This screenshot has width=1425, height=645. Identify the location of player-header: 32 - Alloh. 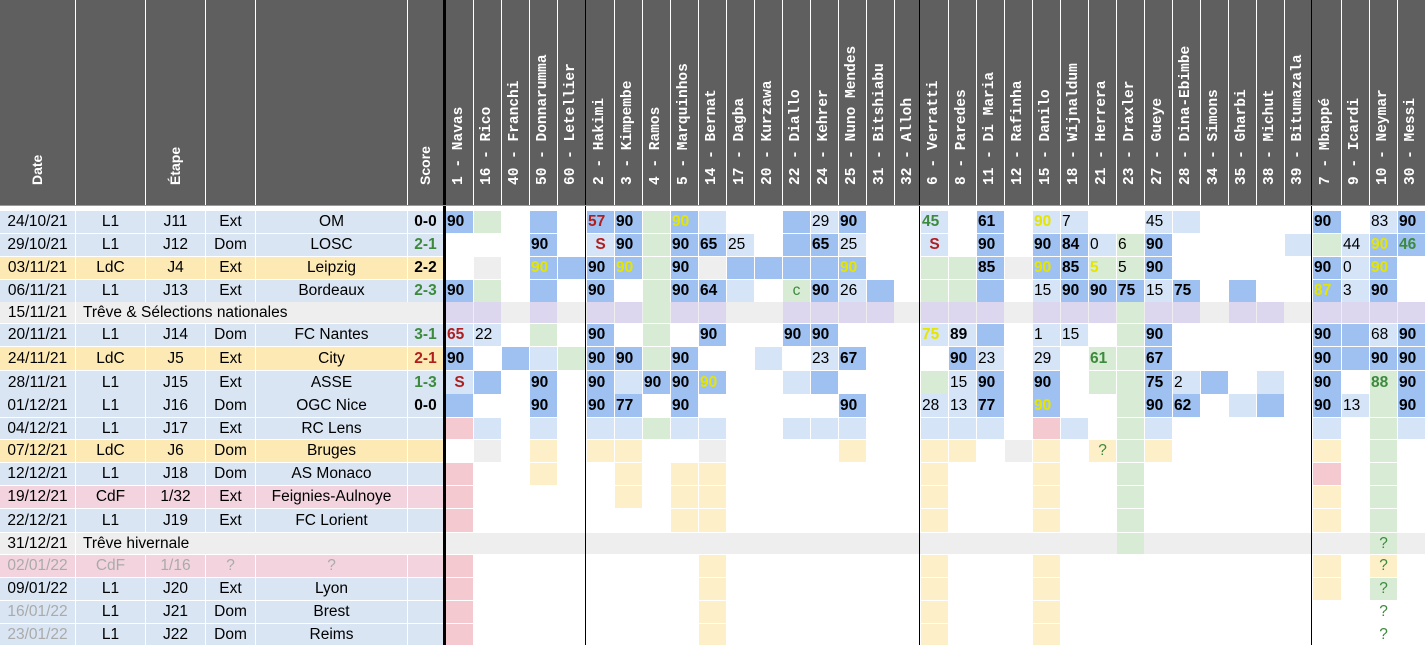
(908, 102).